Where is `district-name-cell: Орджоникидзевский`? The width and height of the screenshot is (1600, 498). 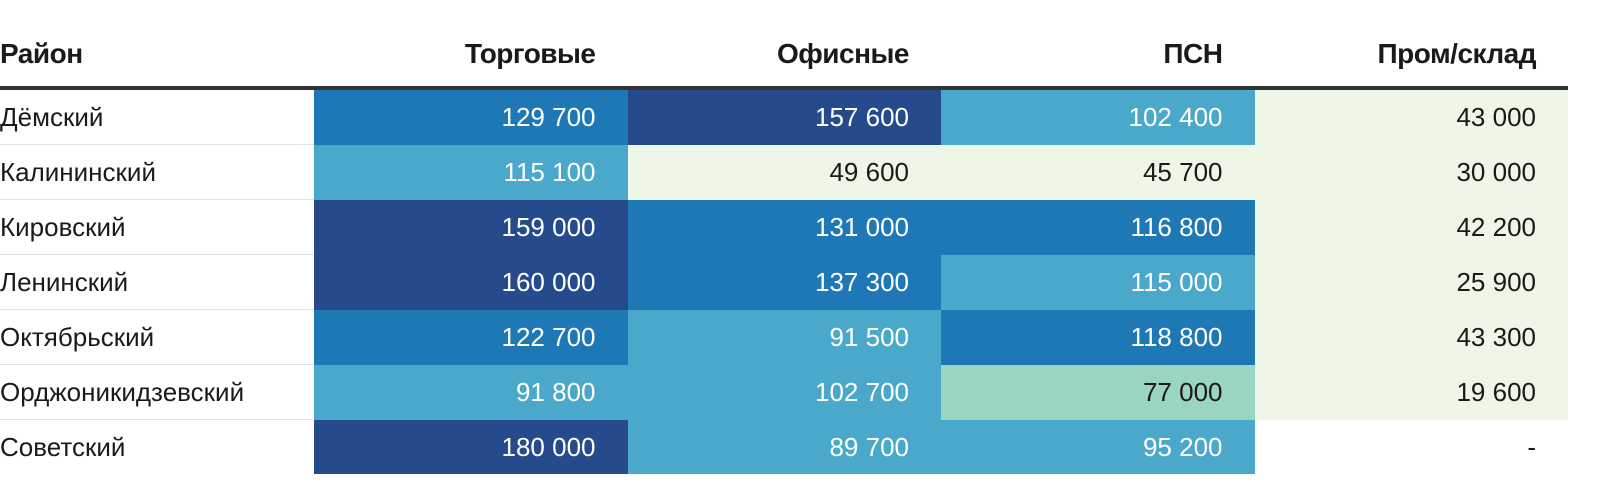
district-name-cell: Орджоникидзевский is located at coordinates (157, 392).